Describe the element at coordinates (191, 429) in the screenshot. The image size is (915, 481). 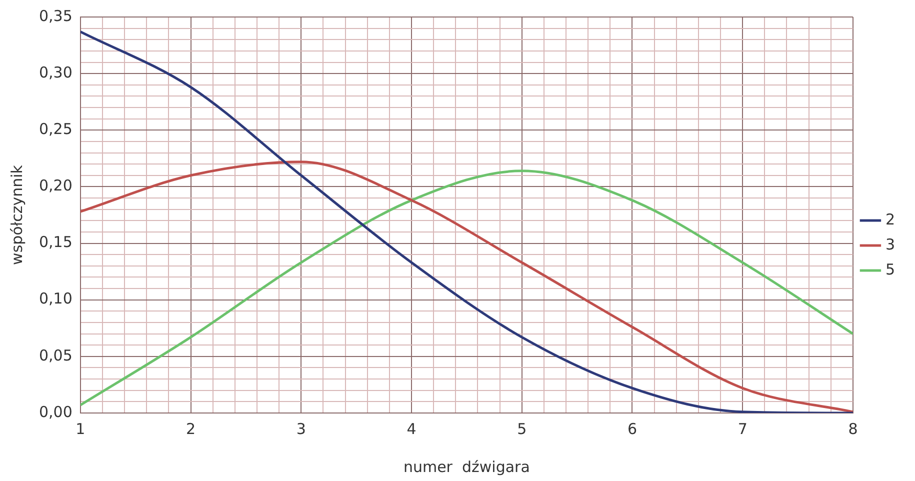
I see `x-tick-label: 2` at that location.